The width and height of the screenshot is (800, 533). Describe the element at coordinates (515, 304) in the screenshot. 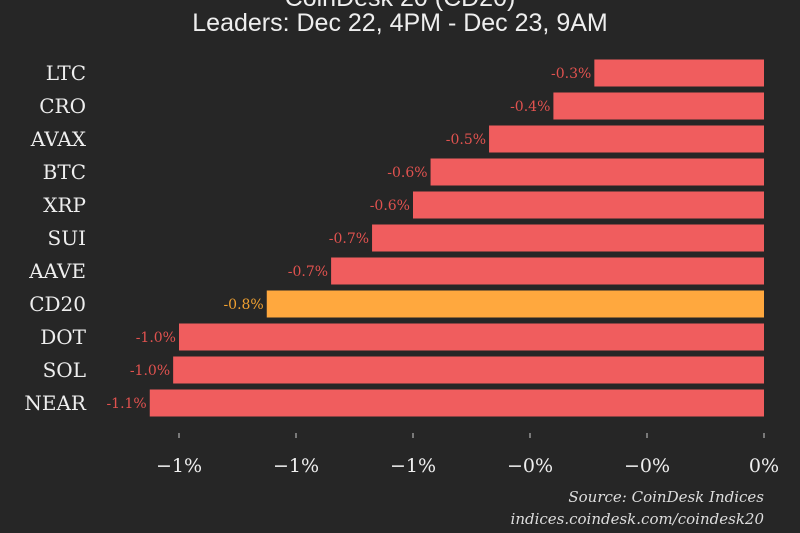

I see `bar-cd20` at that location.